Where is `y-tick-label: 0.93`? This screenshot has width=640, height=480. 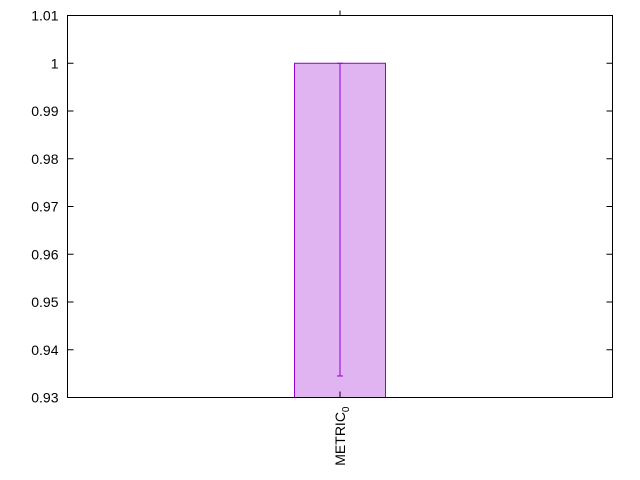 y-tick-label: 0.93 is located at coordinates (44, 398).